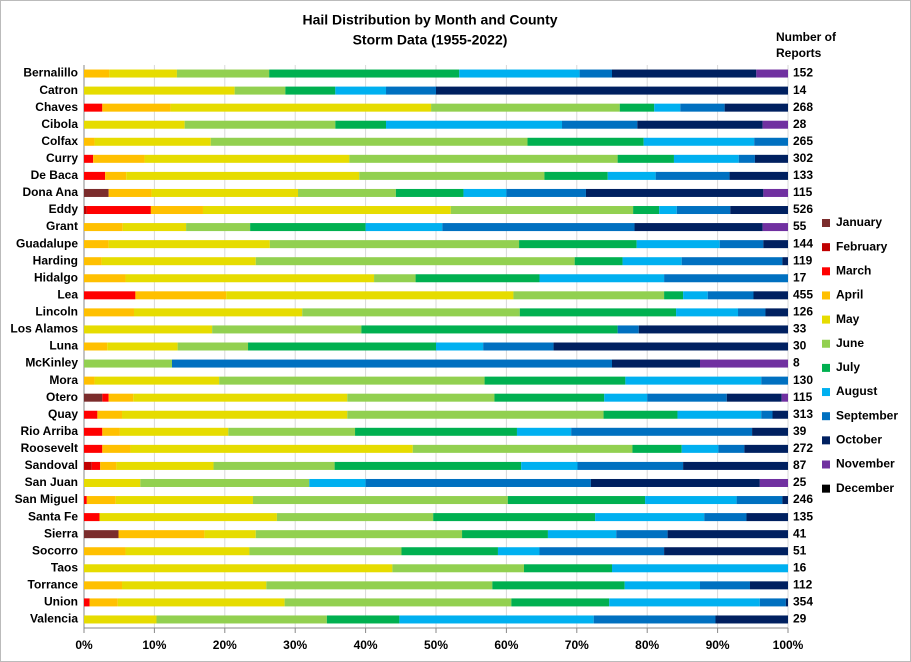 The image size is (911, 662). Describe the element at coordinates (51, 465) in the screenshot. I see `category-label: Sandoval` at that location.